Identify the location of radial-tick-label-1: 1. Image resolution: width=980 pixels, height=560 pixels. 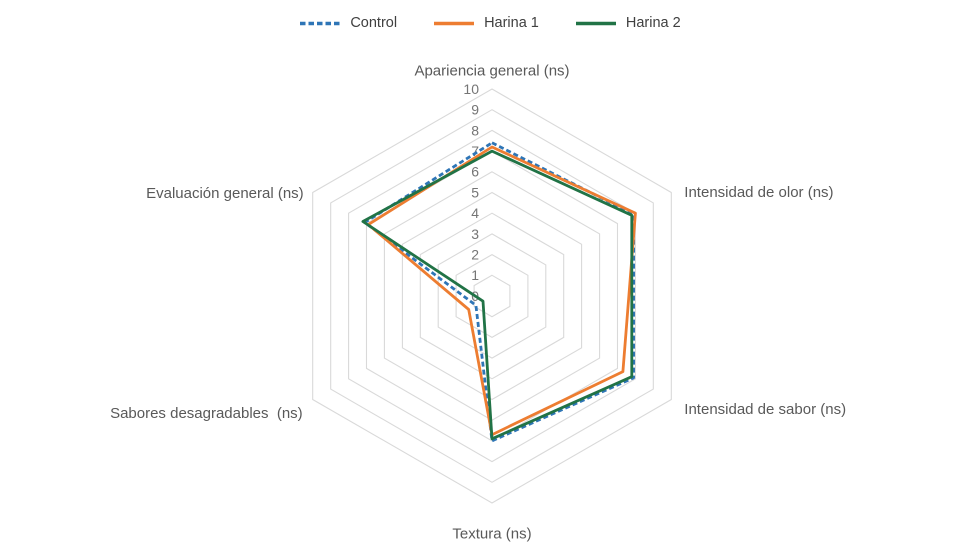
(475, 275).